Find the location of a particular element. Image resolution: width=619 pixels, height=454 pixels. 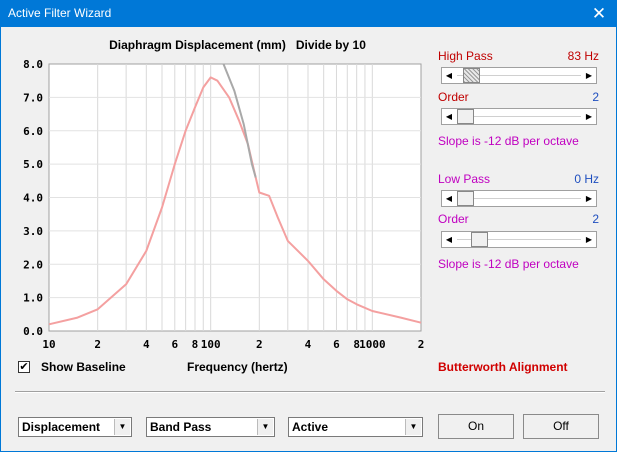

low-pass-slider: ◀ ▶ is located at coordinates (519, 198).